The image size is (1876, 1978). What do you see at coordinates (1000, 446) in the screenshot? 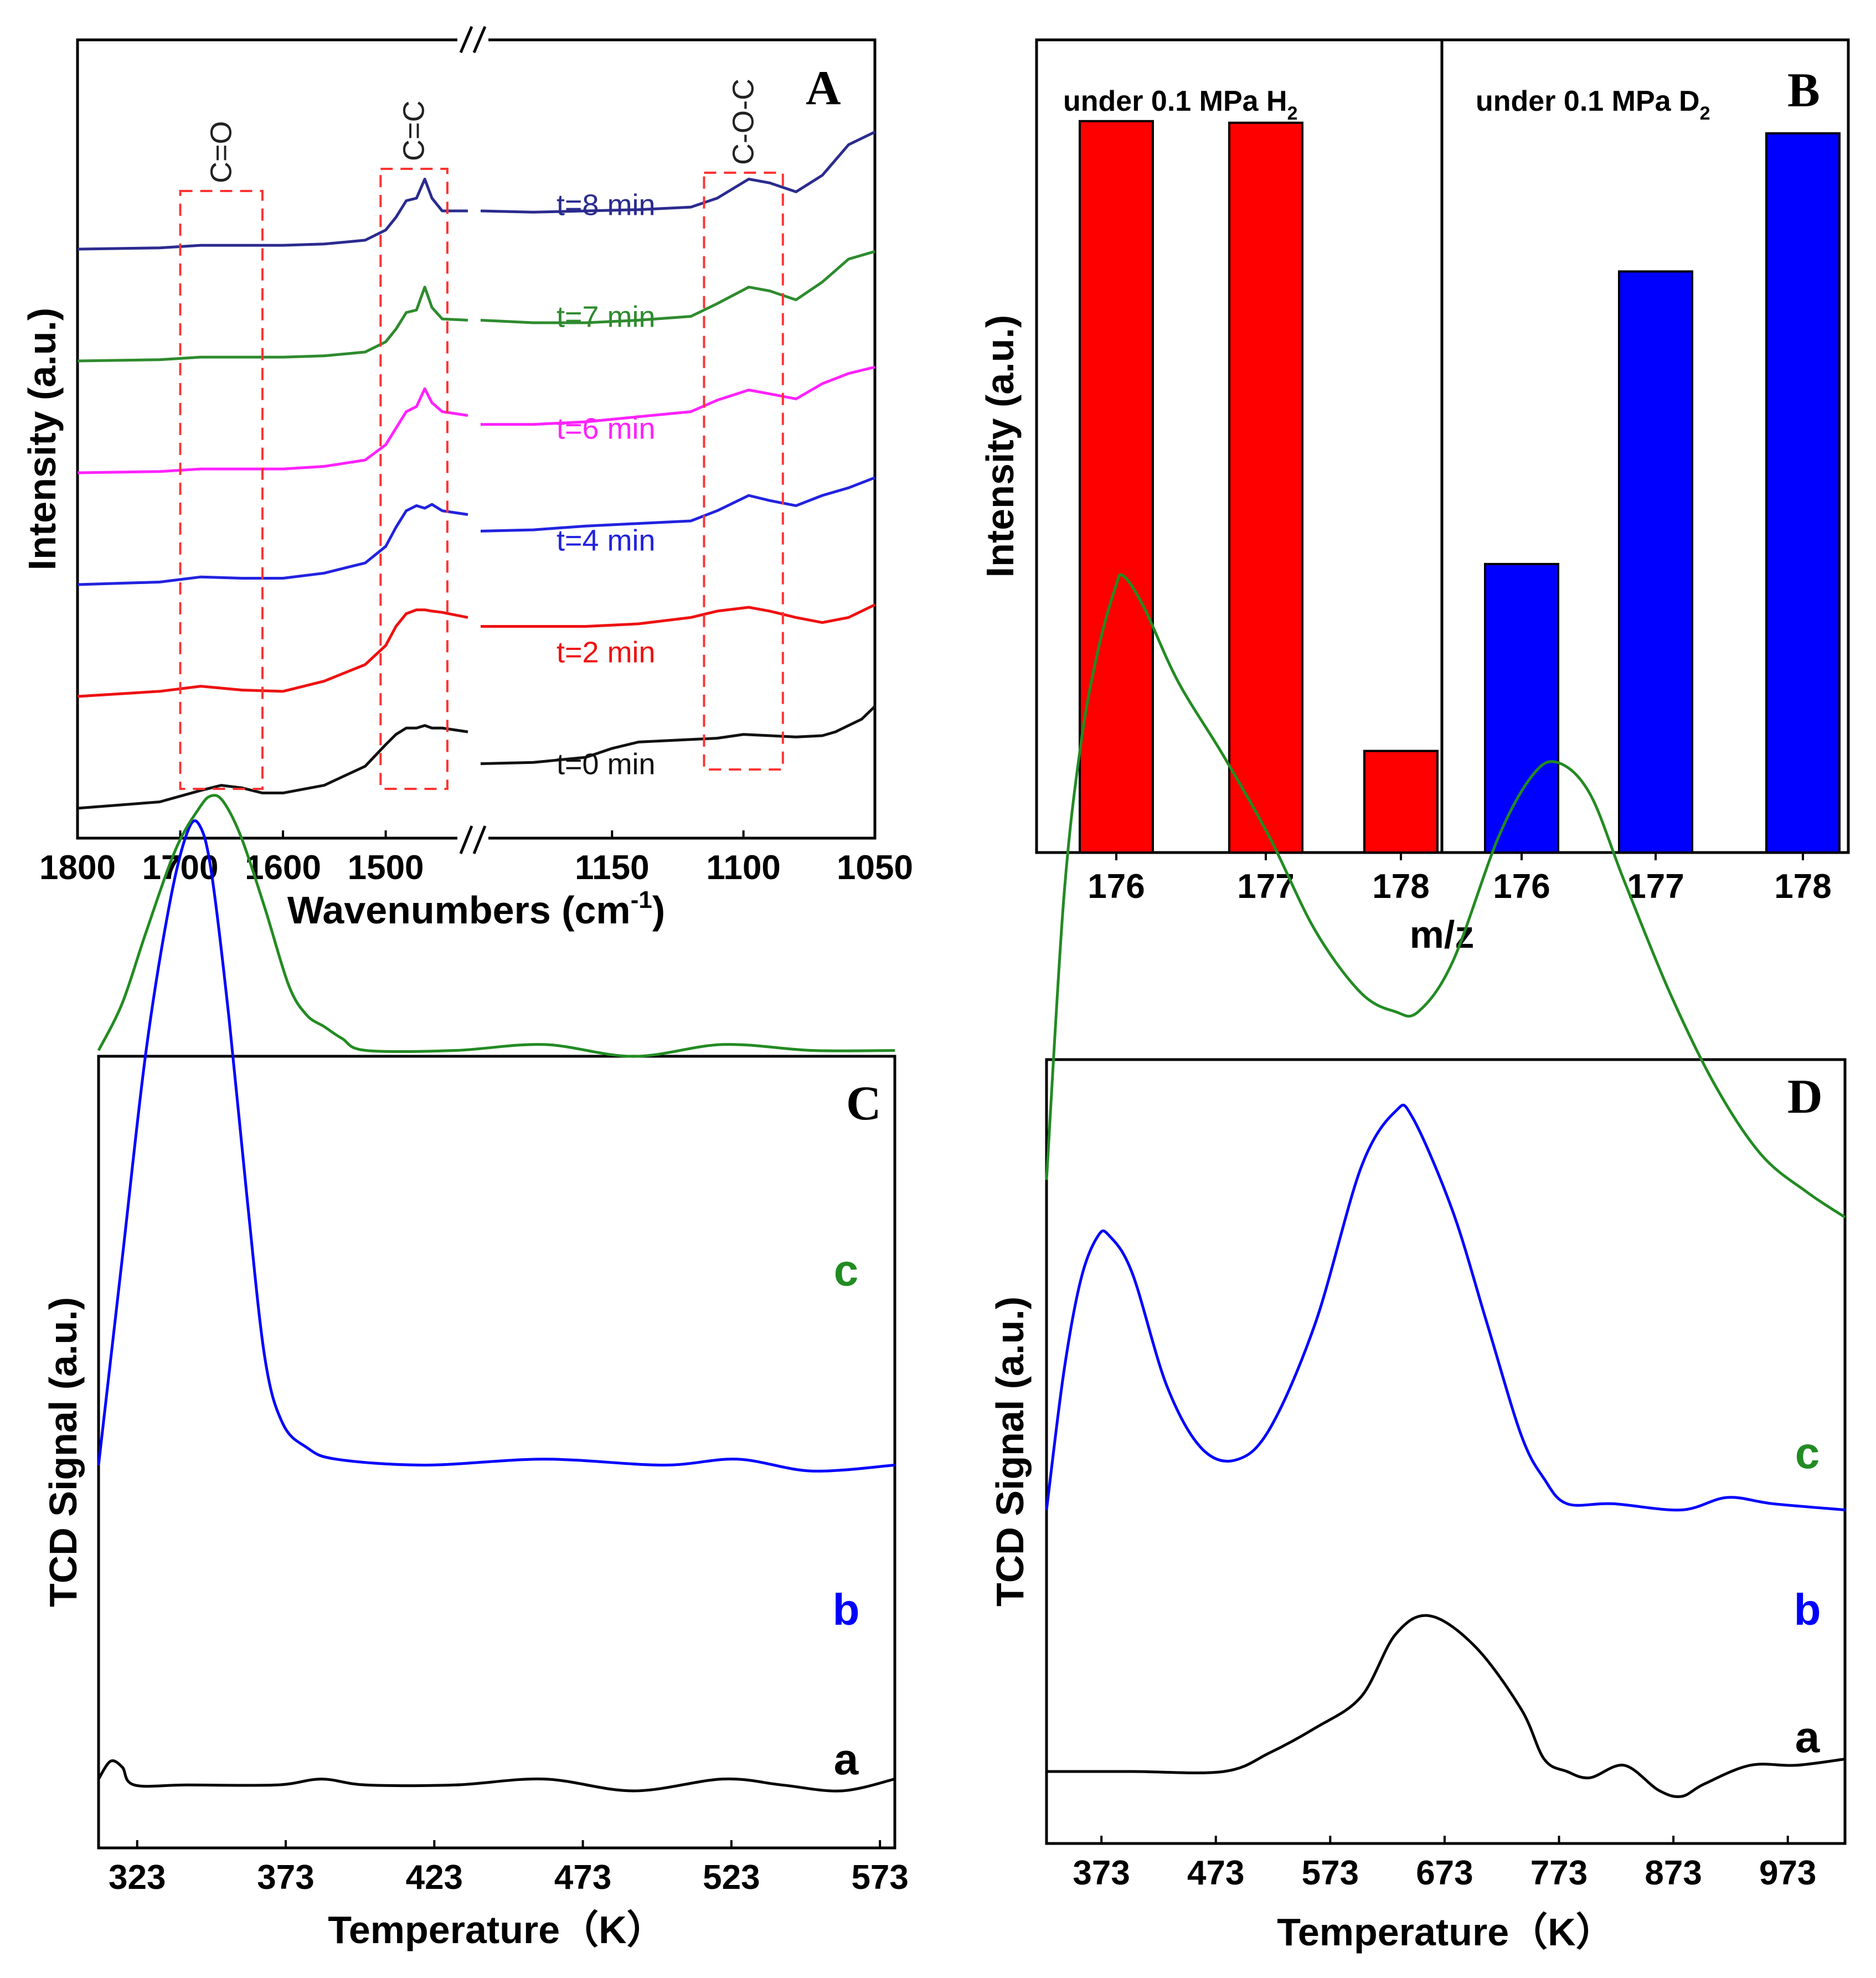
I see `panel-b-y-axis-label: Intensity (a.u.)` at bounding box center [1000, 446].